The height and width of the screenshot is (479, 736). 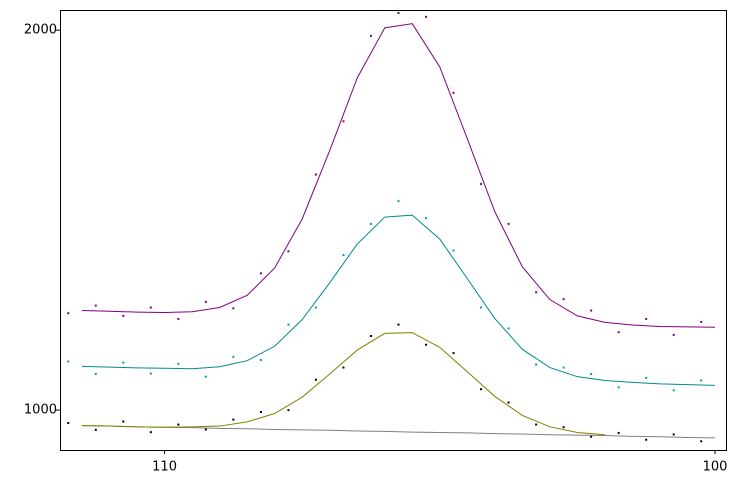 What do you see at coordinates (398, 432) in the screenshot?
I see `fit-line` at bounding box center [398, 432].